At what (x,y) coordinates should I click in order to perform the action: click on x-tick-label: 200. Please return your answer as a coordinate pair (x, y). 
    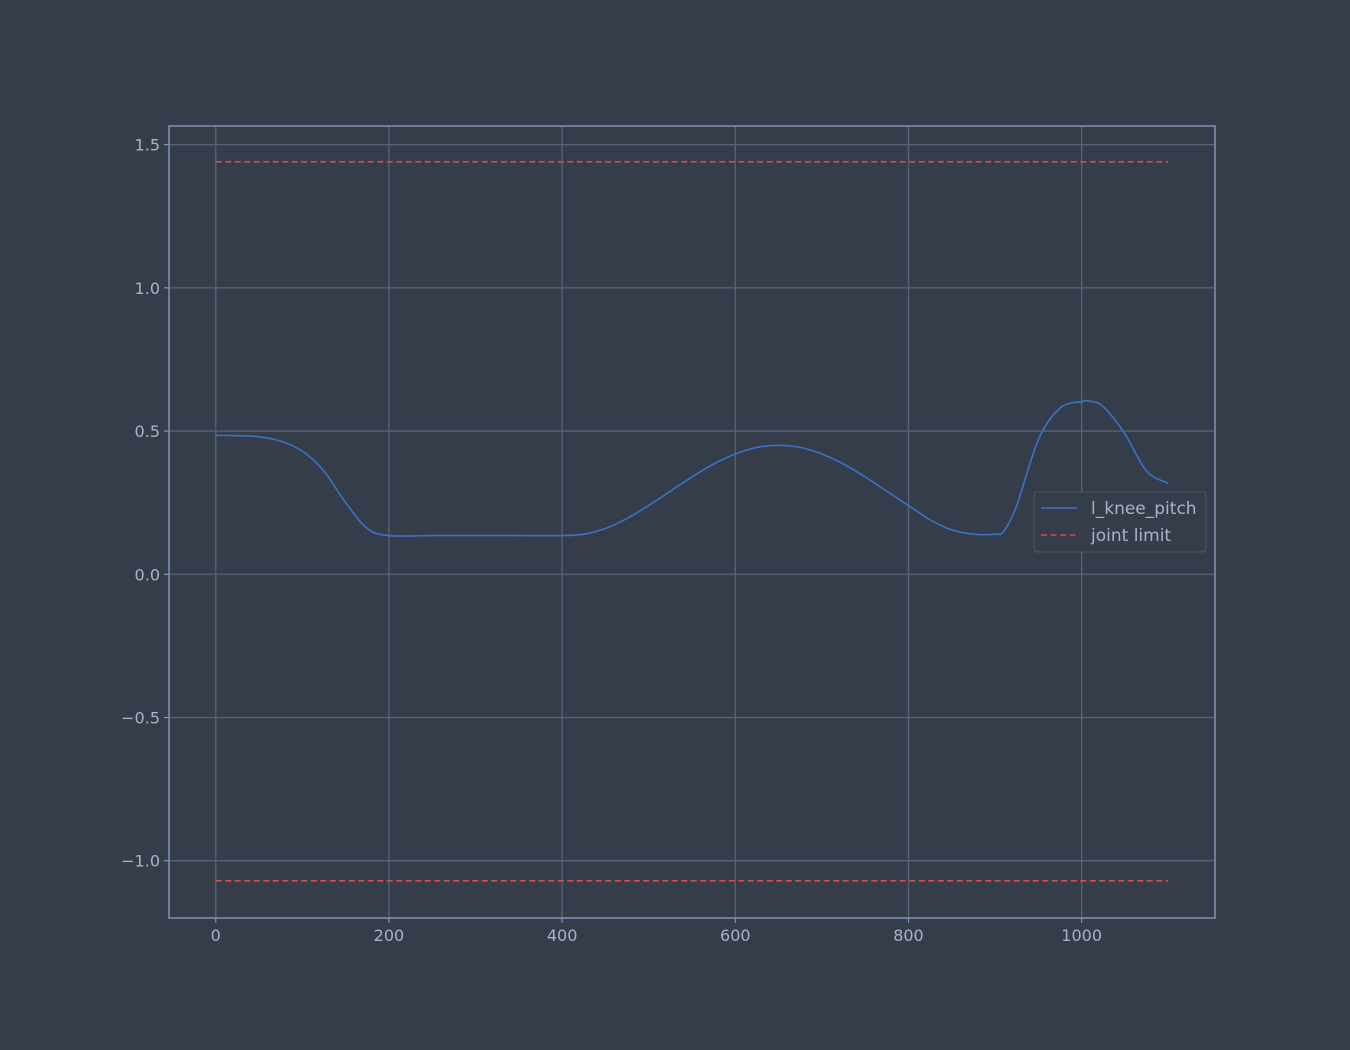
    Looking at the image, I should click on (389, 935).